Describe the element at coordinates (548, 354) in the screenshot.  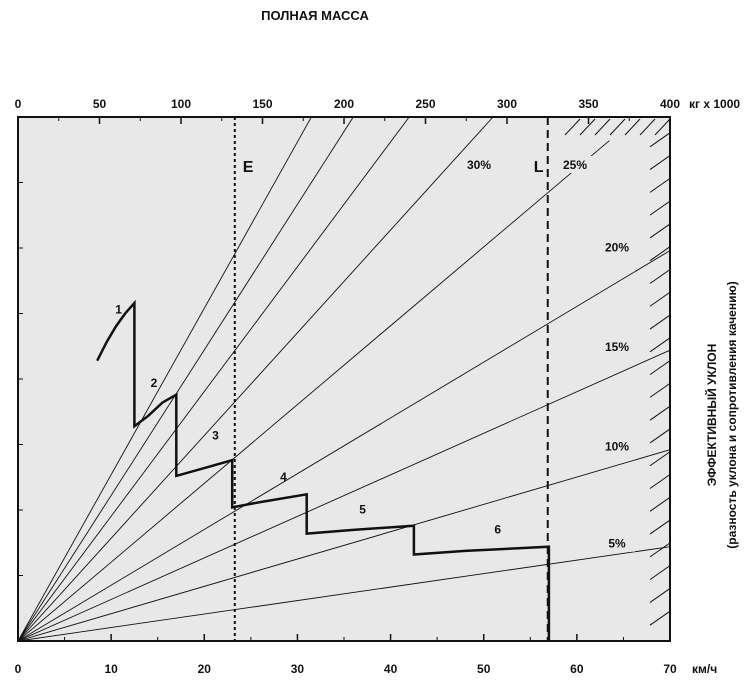
I see `grade-labels: 5% 10% 15% 20% 25% 30%` at that location.